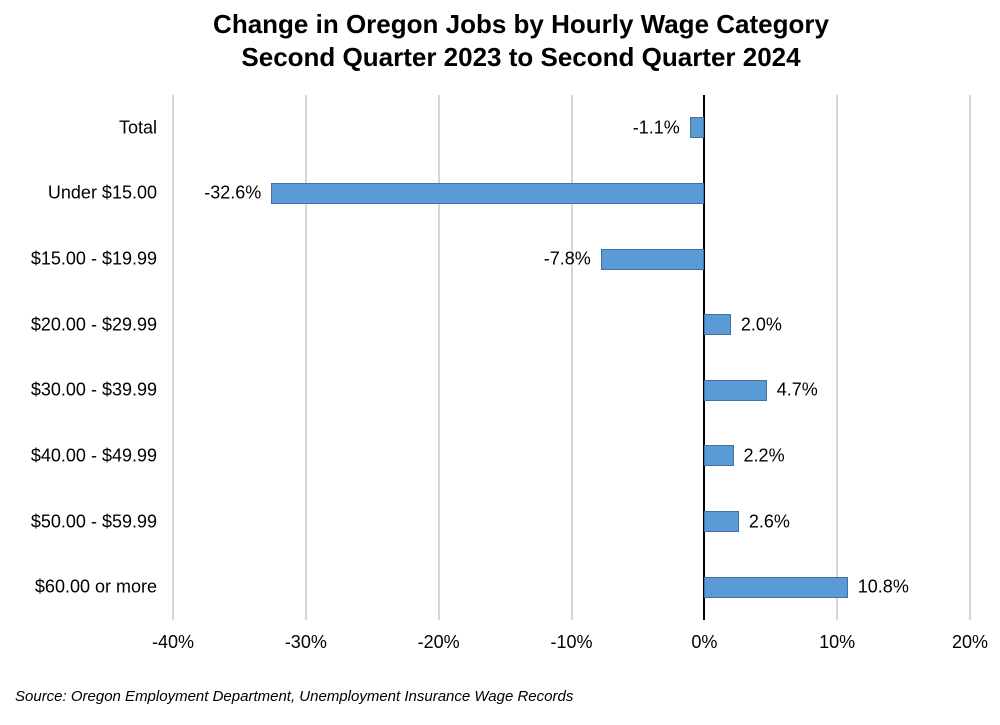 This screenshot has height=725, width=1000. Describe the element at coordinates (93, 324) in the screenshot. I see `category-label: $20.00 - $29.99` at that location.